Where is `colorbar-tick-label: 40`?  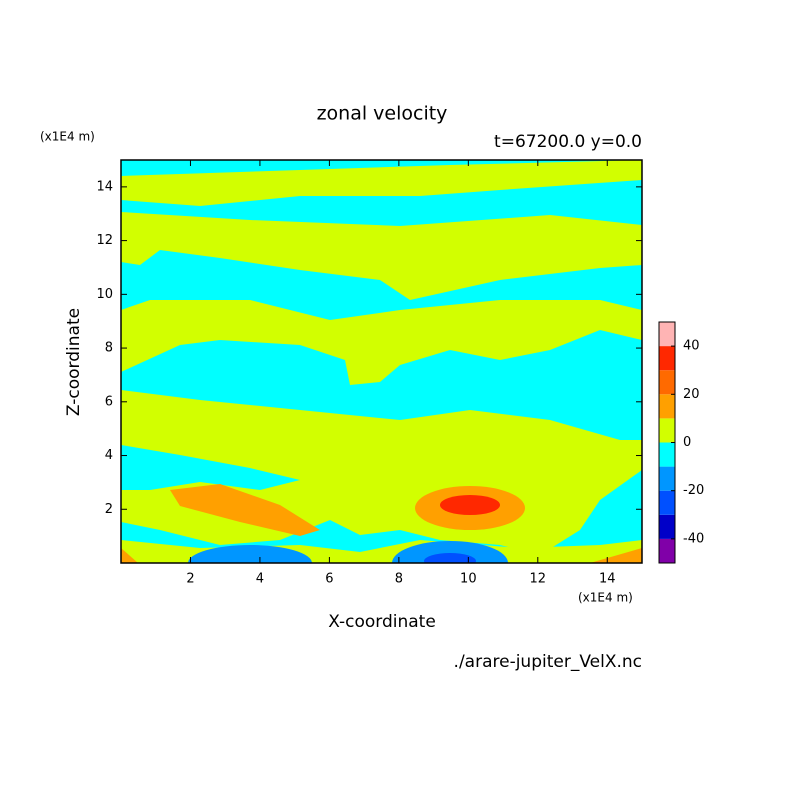 colorbar-tick-label: 40 is located at coordinates (691, 346).